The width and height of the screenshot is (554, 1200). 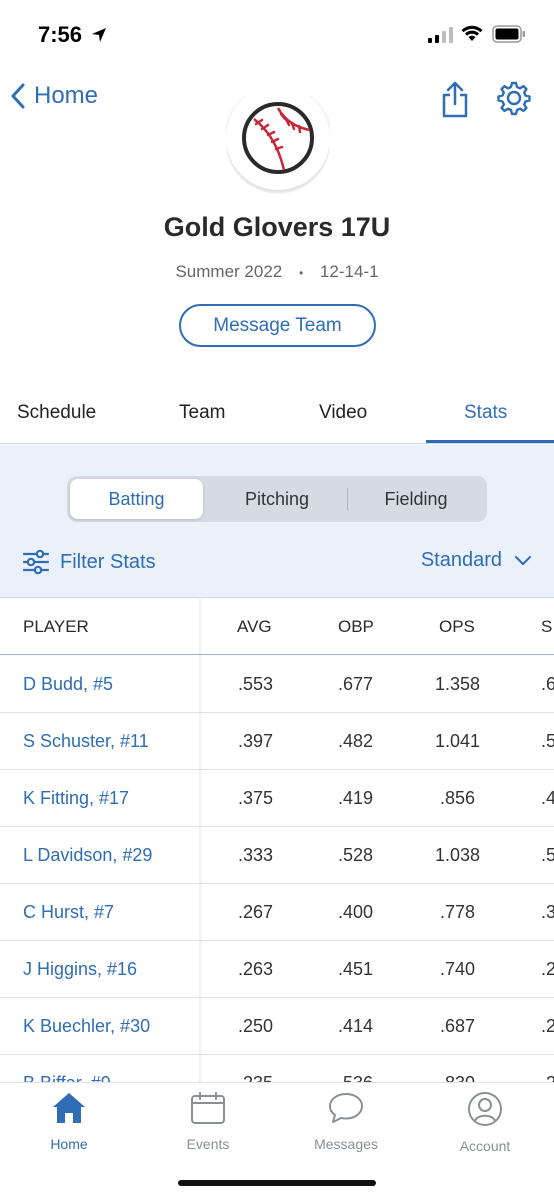 I want to click on ops-value: .740, so click(x=458, y=969).